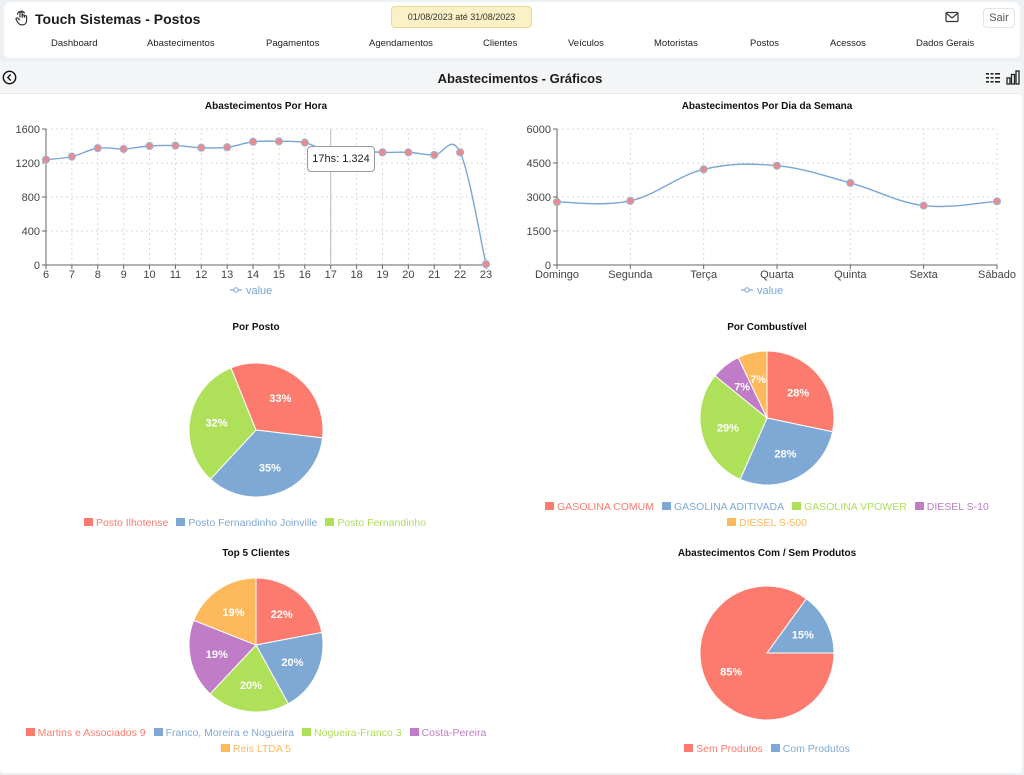 The image size is (1024, 775). I want to click on chart-title-combustivel: Por Combustível, so click(767, 327).